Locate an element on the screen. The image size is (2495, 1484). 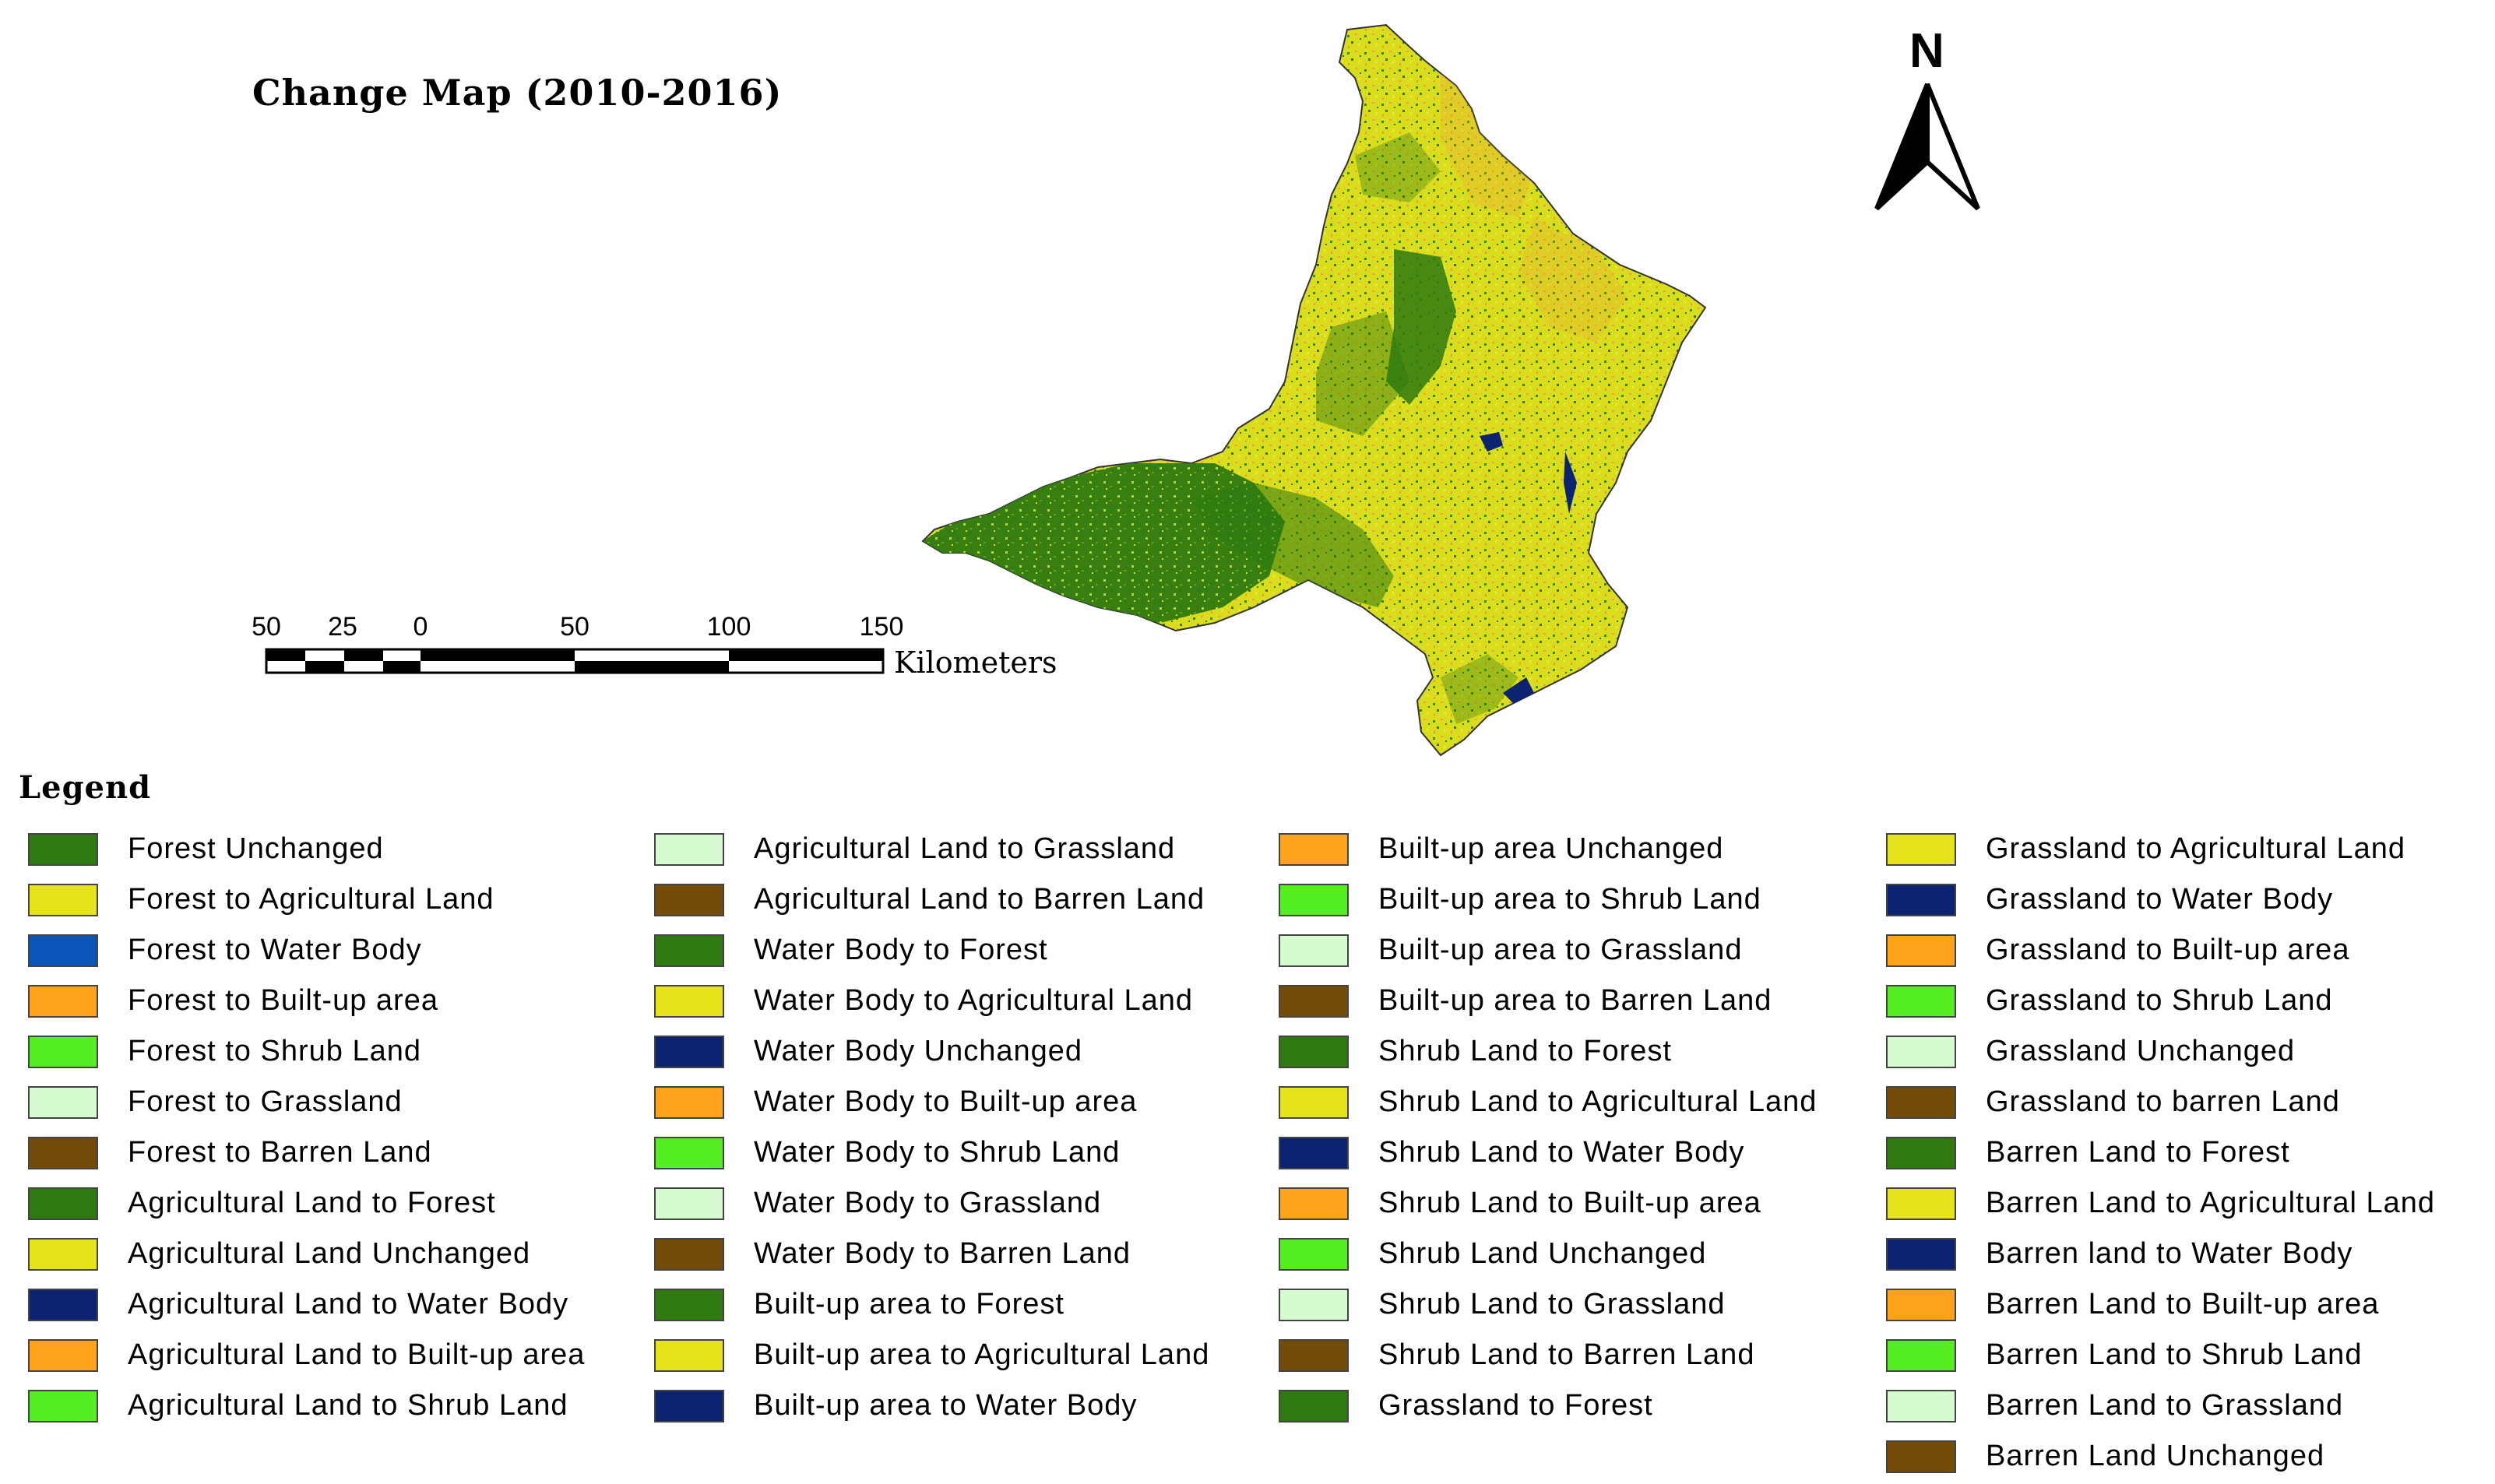
legend-label: Shrub Land to Forest is located at coordinates (1525, 1051).